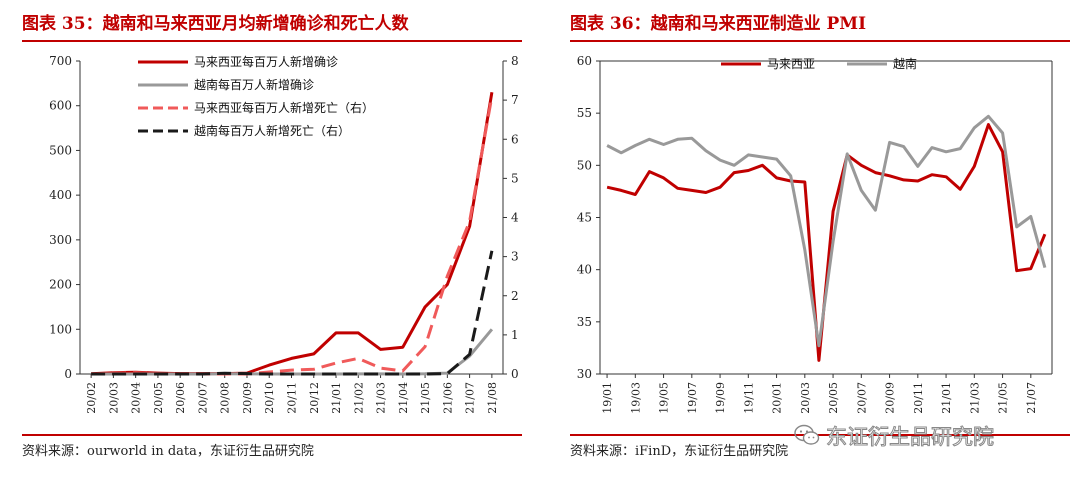 The width and height of the screenshot is (1080, 482). What do you see at coordinates (180, 398) in the screenshot?
I see `x-tick-label: 20/06` at bounding box center [180, 398].